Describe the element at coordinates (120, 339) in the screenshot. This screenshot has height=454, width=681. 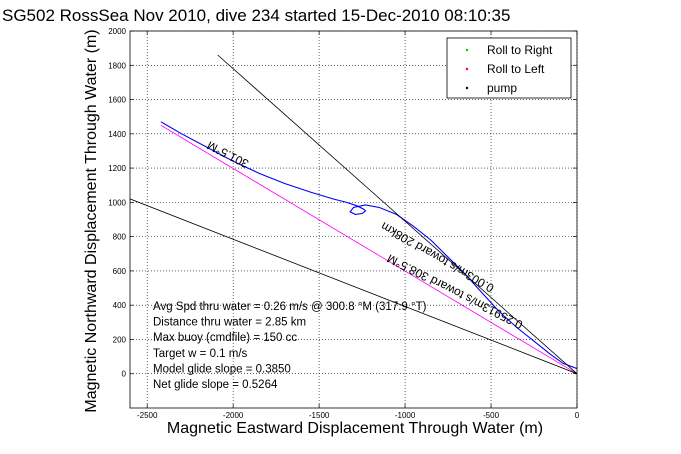
I see `y-tick-label-1: 200` at that location.